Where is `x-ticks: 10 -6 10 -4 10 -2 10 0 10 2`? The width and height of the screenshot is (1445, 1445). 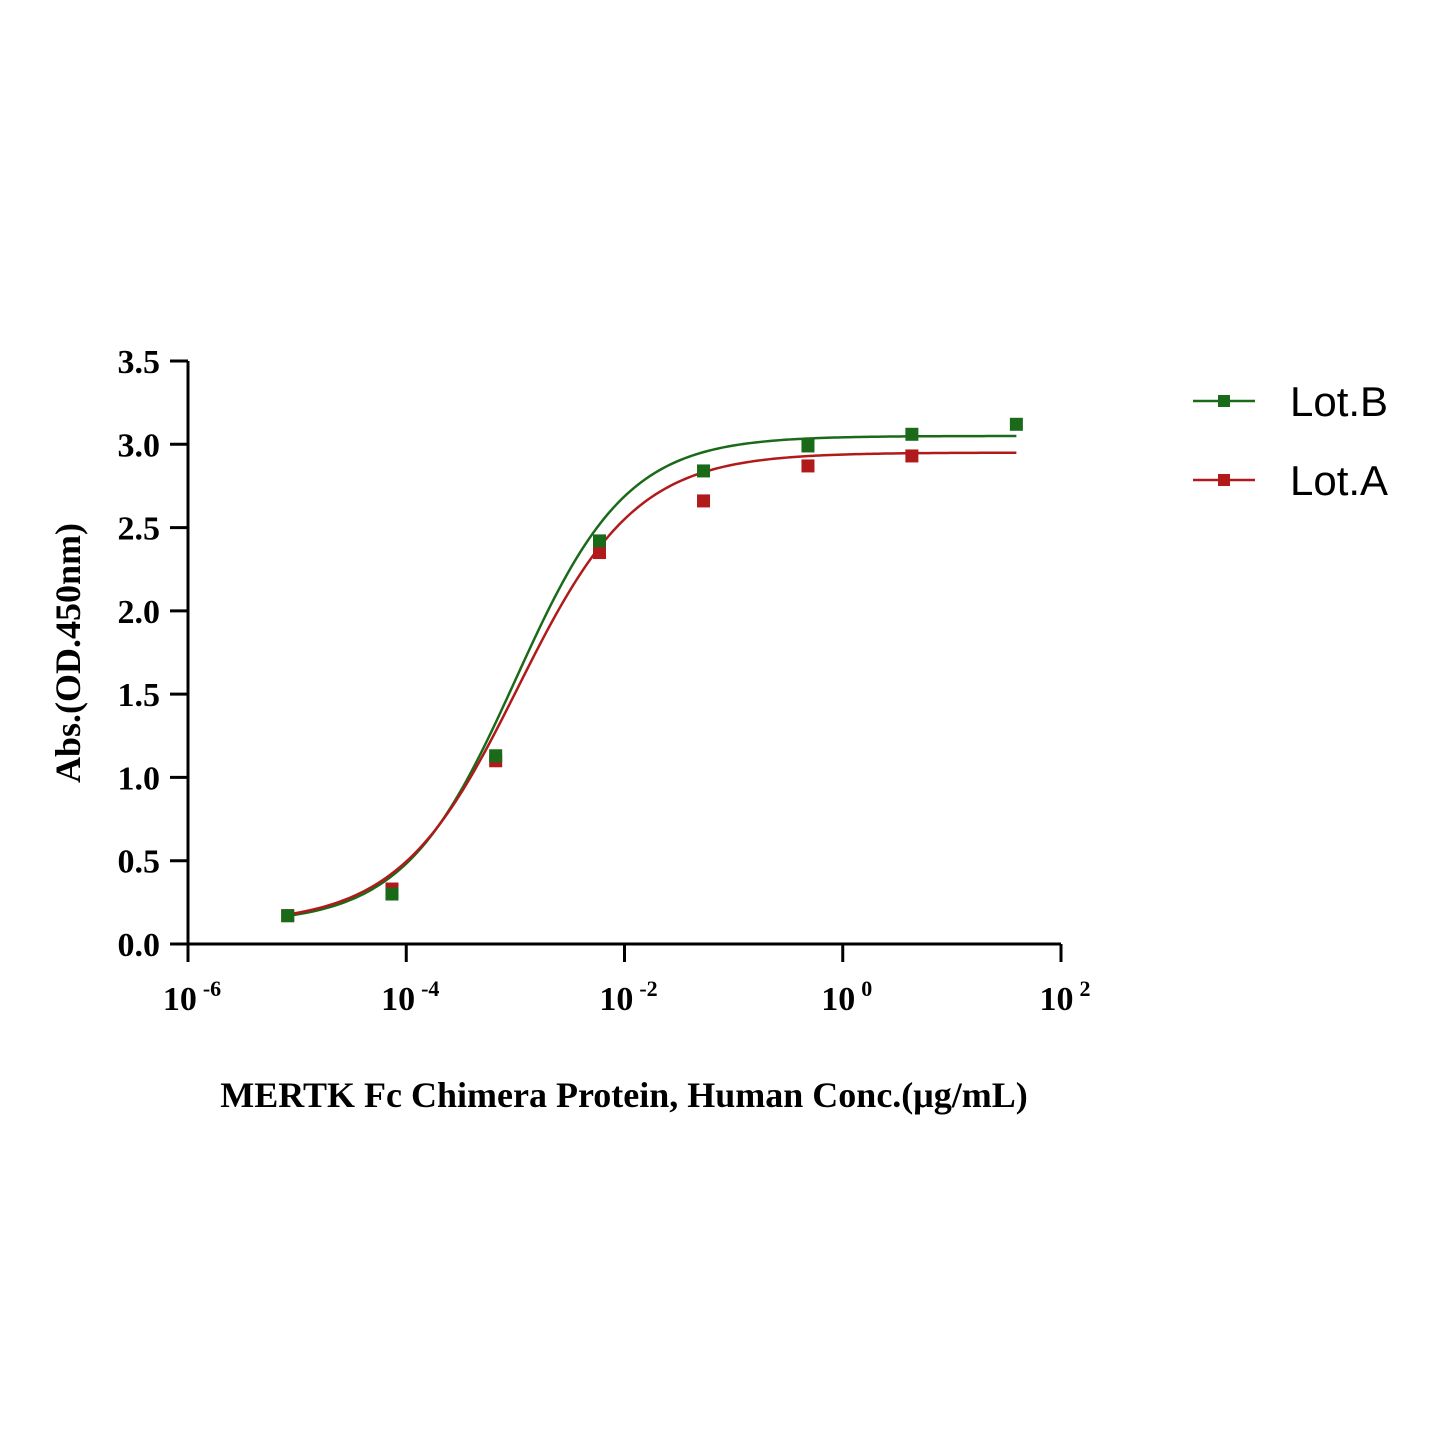 x-ticks: 10 -6 10 -4 10 -2 10 0 10 2 is located at coordinates (627, 981).